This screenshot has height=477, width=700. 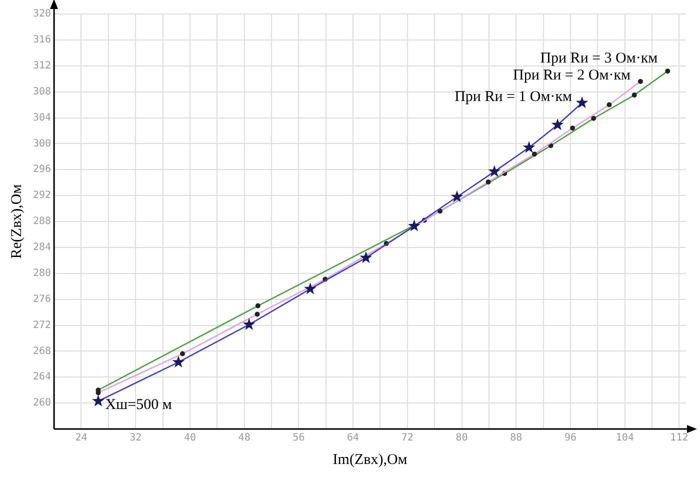 I want to click on y-tick-label: 260, so click(x=42, y=403).